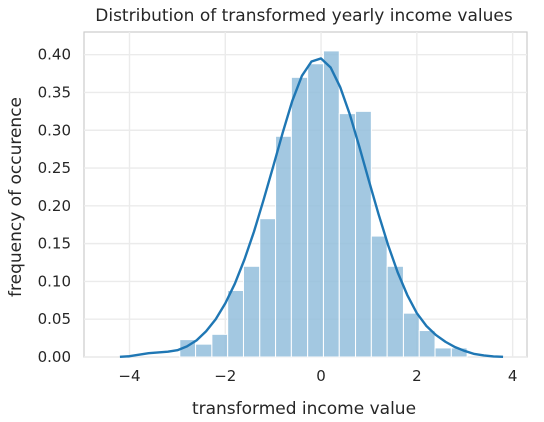  What do you see at coordinates (321, 376) in the screenshot?
I see `x-tick-label: 0` at bounding box center [321, 376].